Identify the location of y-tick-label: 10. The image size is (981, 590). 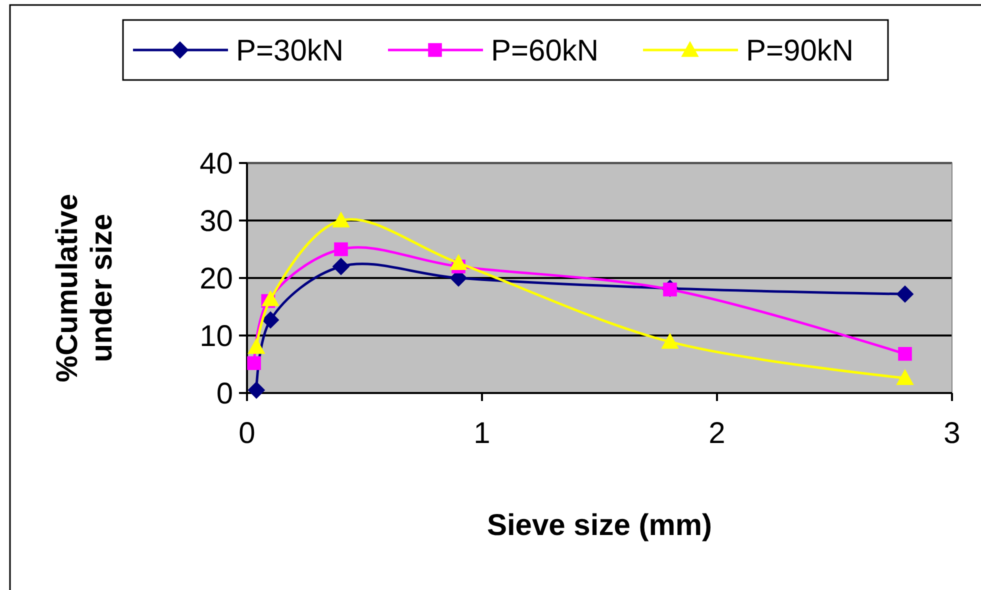
(216, 336).